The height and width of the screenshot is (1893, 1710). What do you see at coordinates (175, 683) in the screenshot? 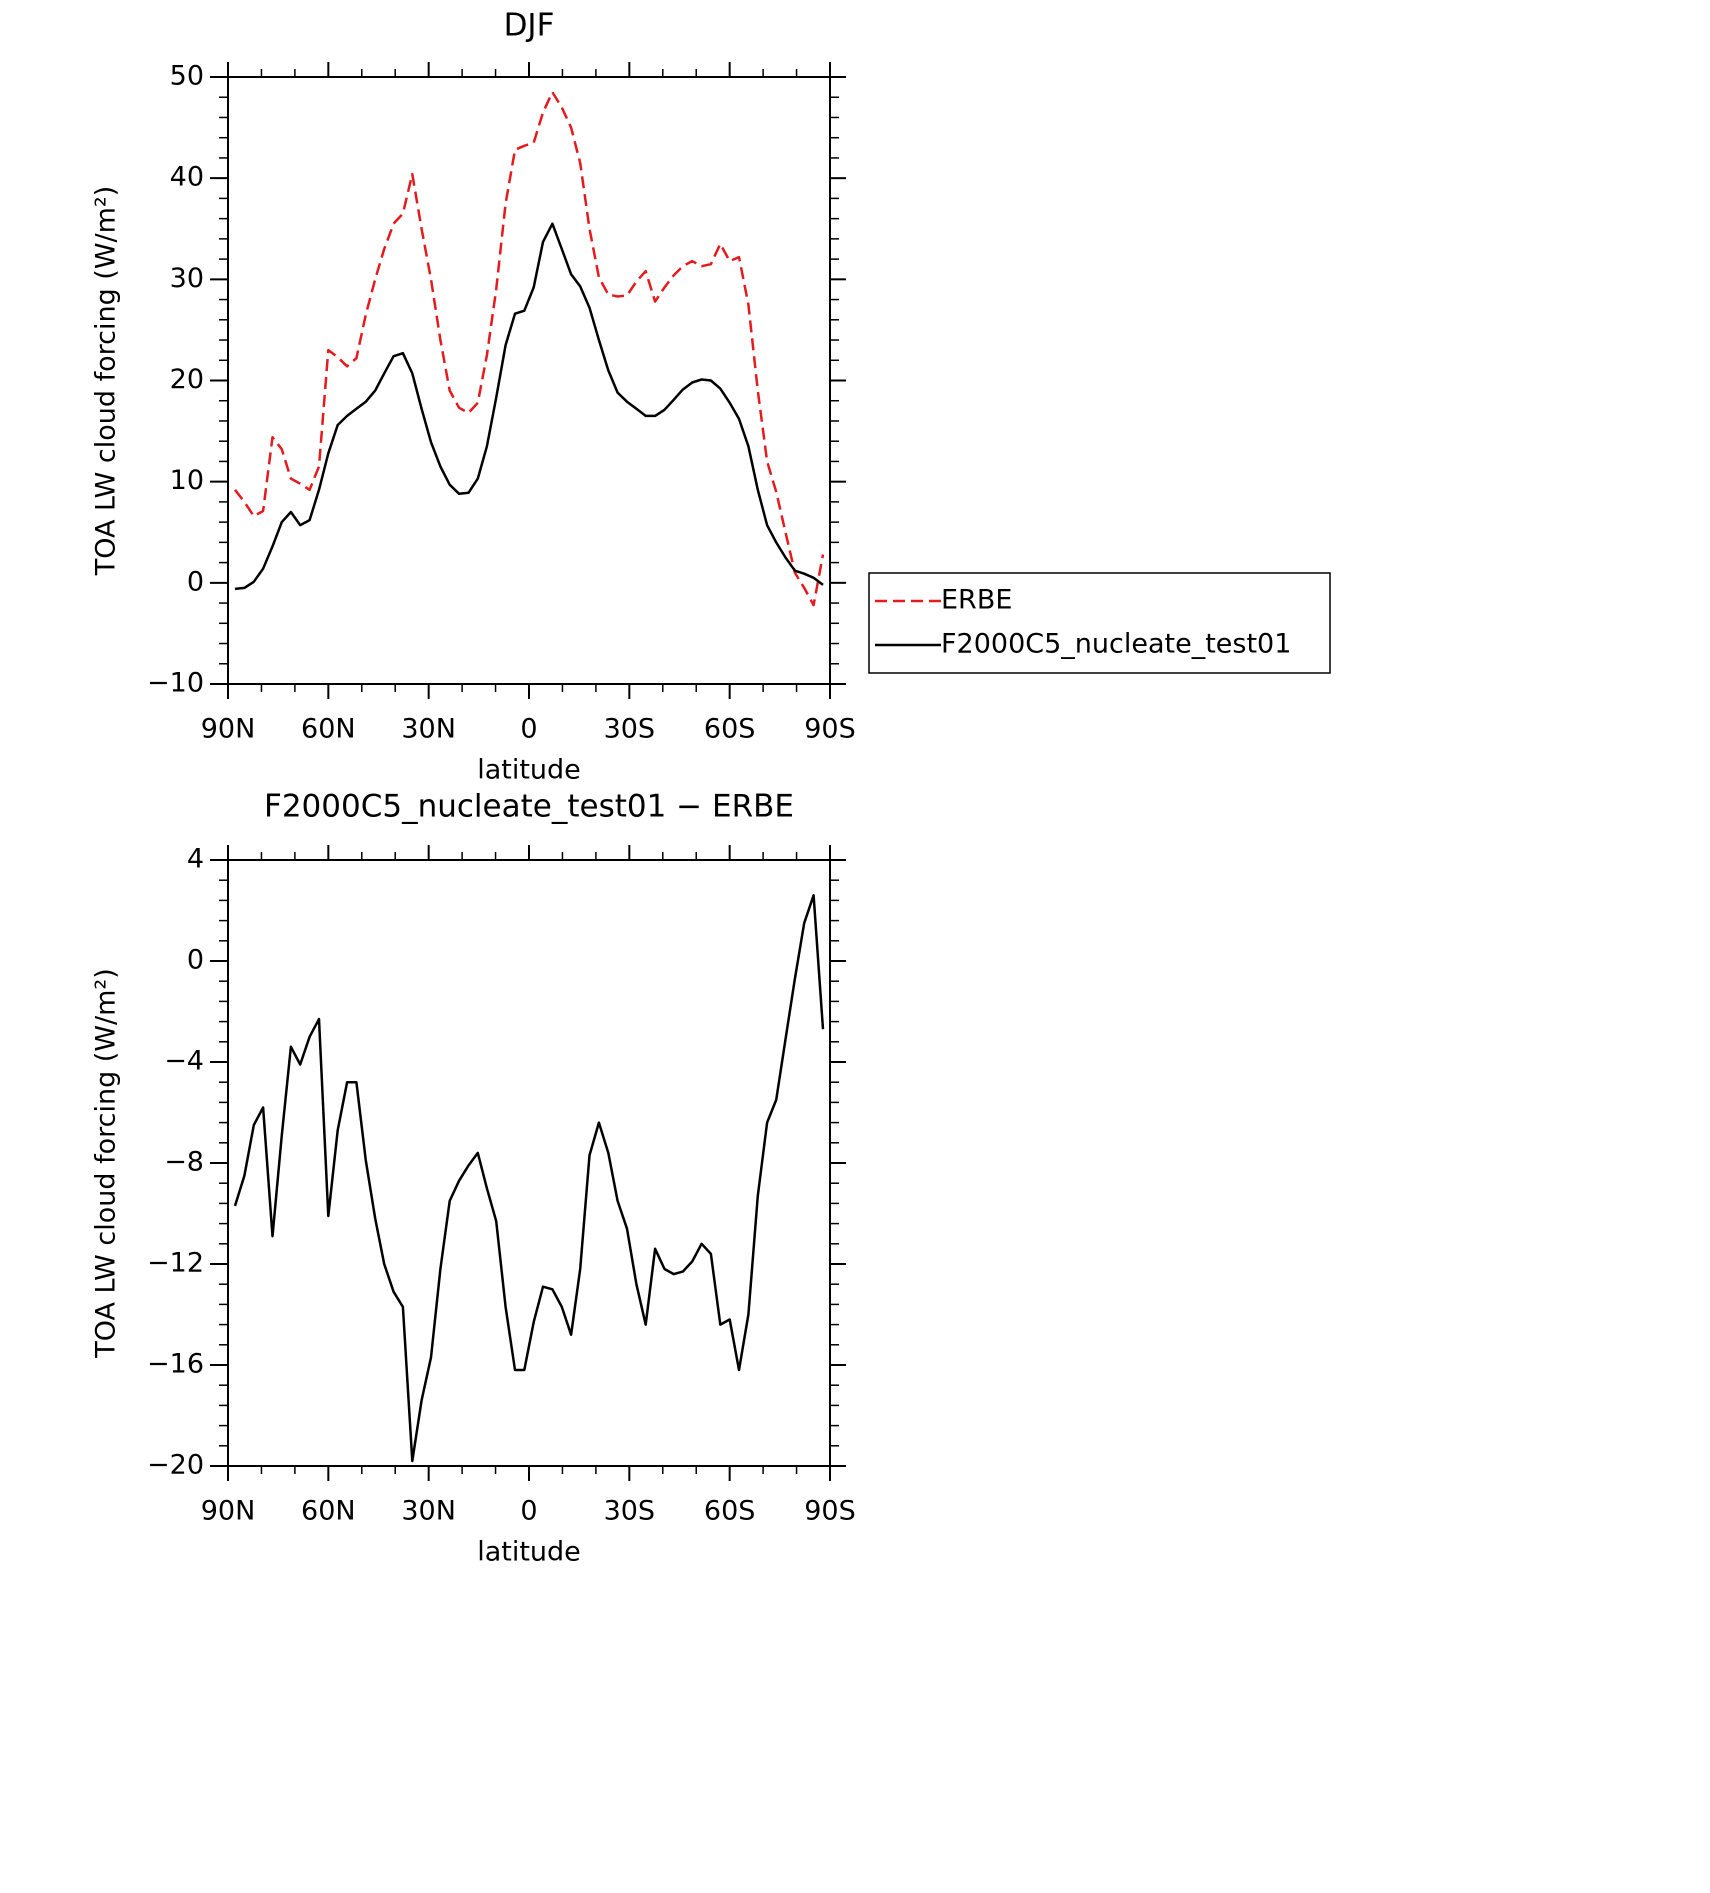
I see `y-tick-label: −10` at bounding box center [175, 683].